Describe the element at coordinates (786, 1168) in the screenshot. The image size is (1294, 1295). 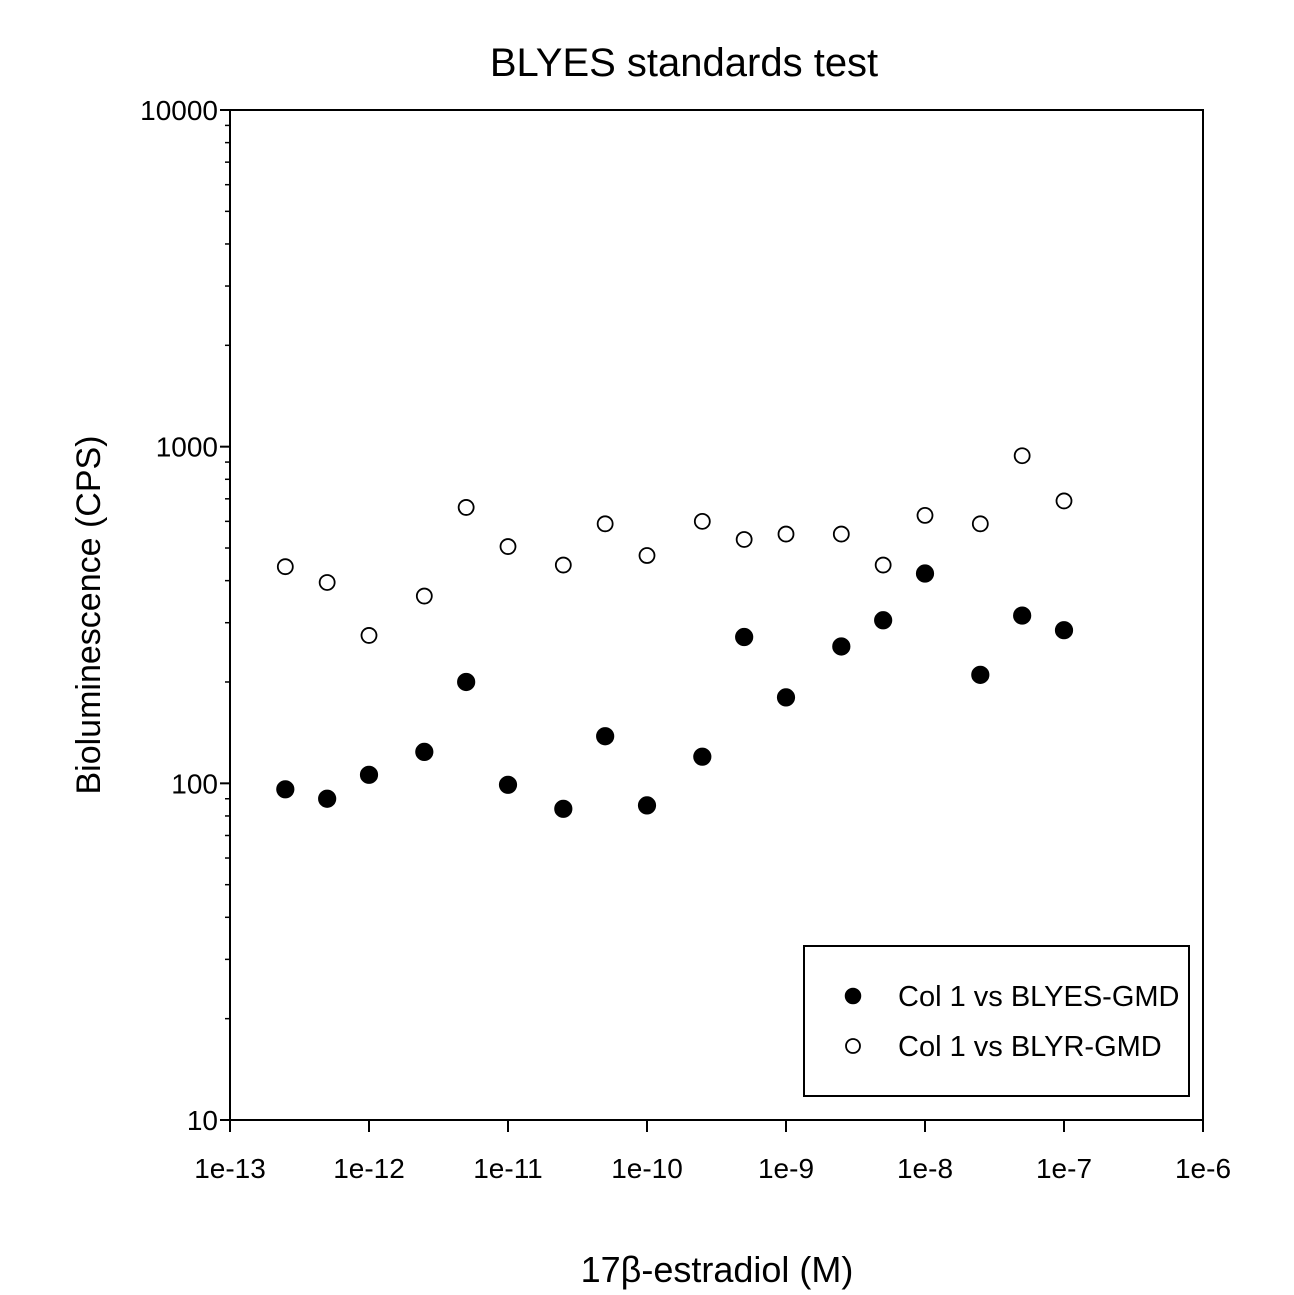
I see `x-tick-label: 1e-9` at that location.